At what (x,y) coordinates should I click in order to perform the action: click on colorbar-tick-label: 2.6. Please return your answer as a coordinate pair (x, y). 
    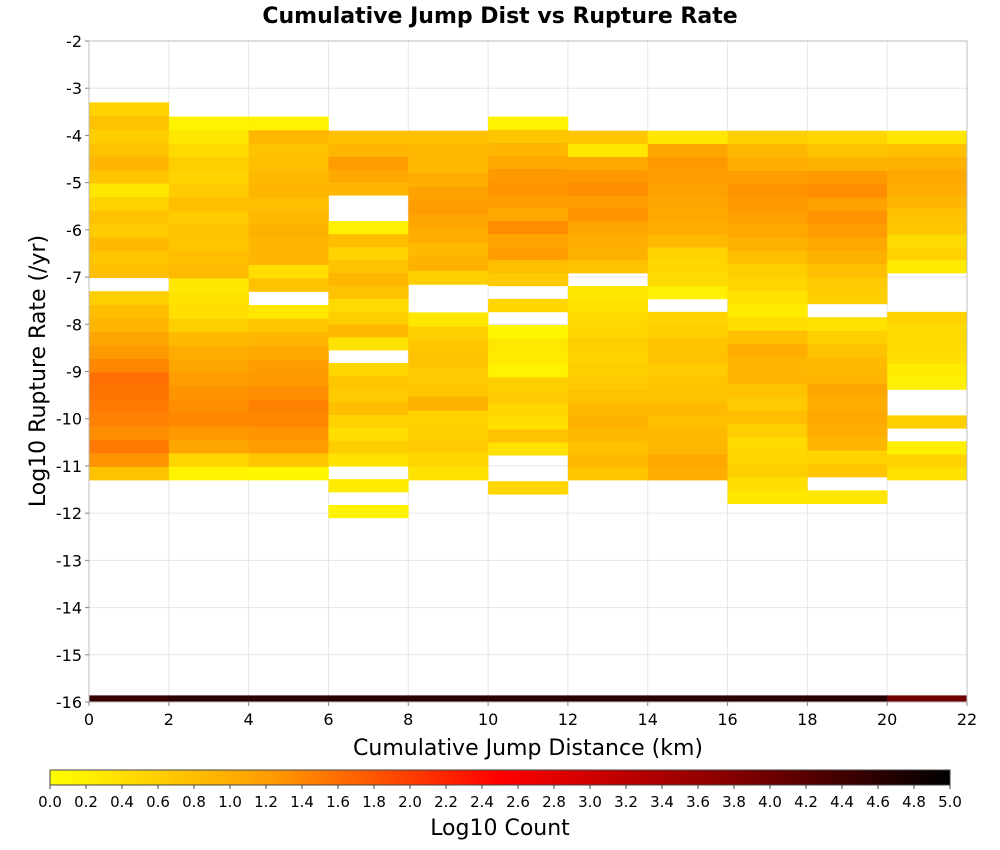
    Looking at the image, I should click on (518, 802).